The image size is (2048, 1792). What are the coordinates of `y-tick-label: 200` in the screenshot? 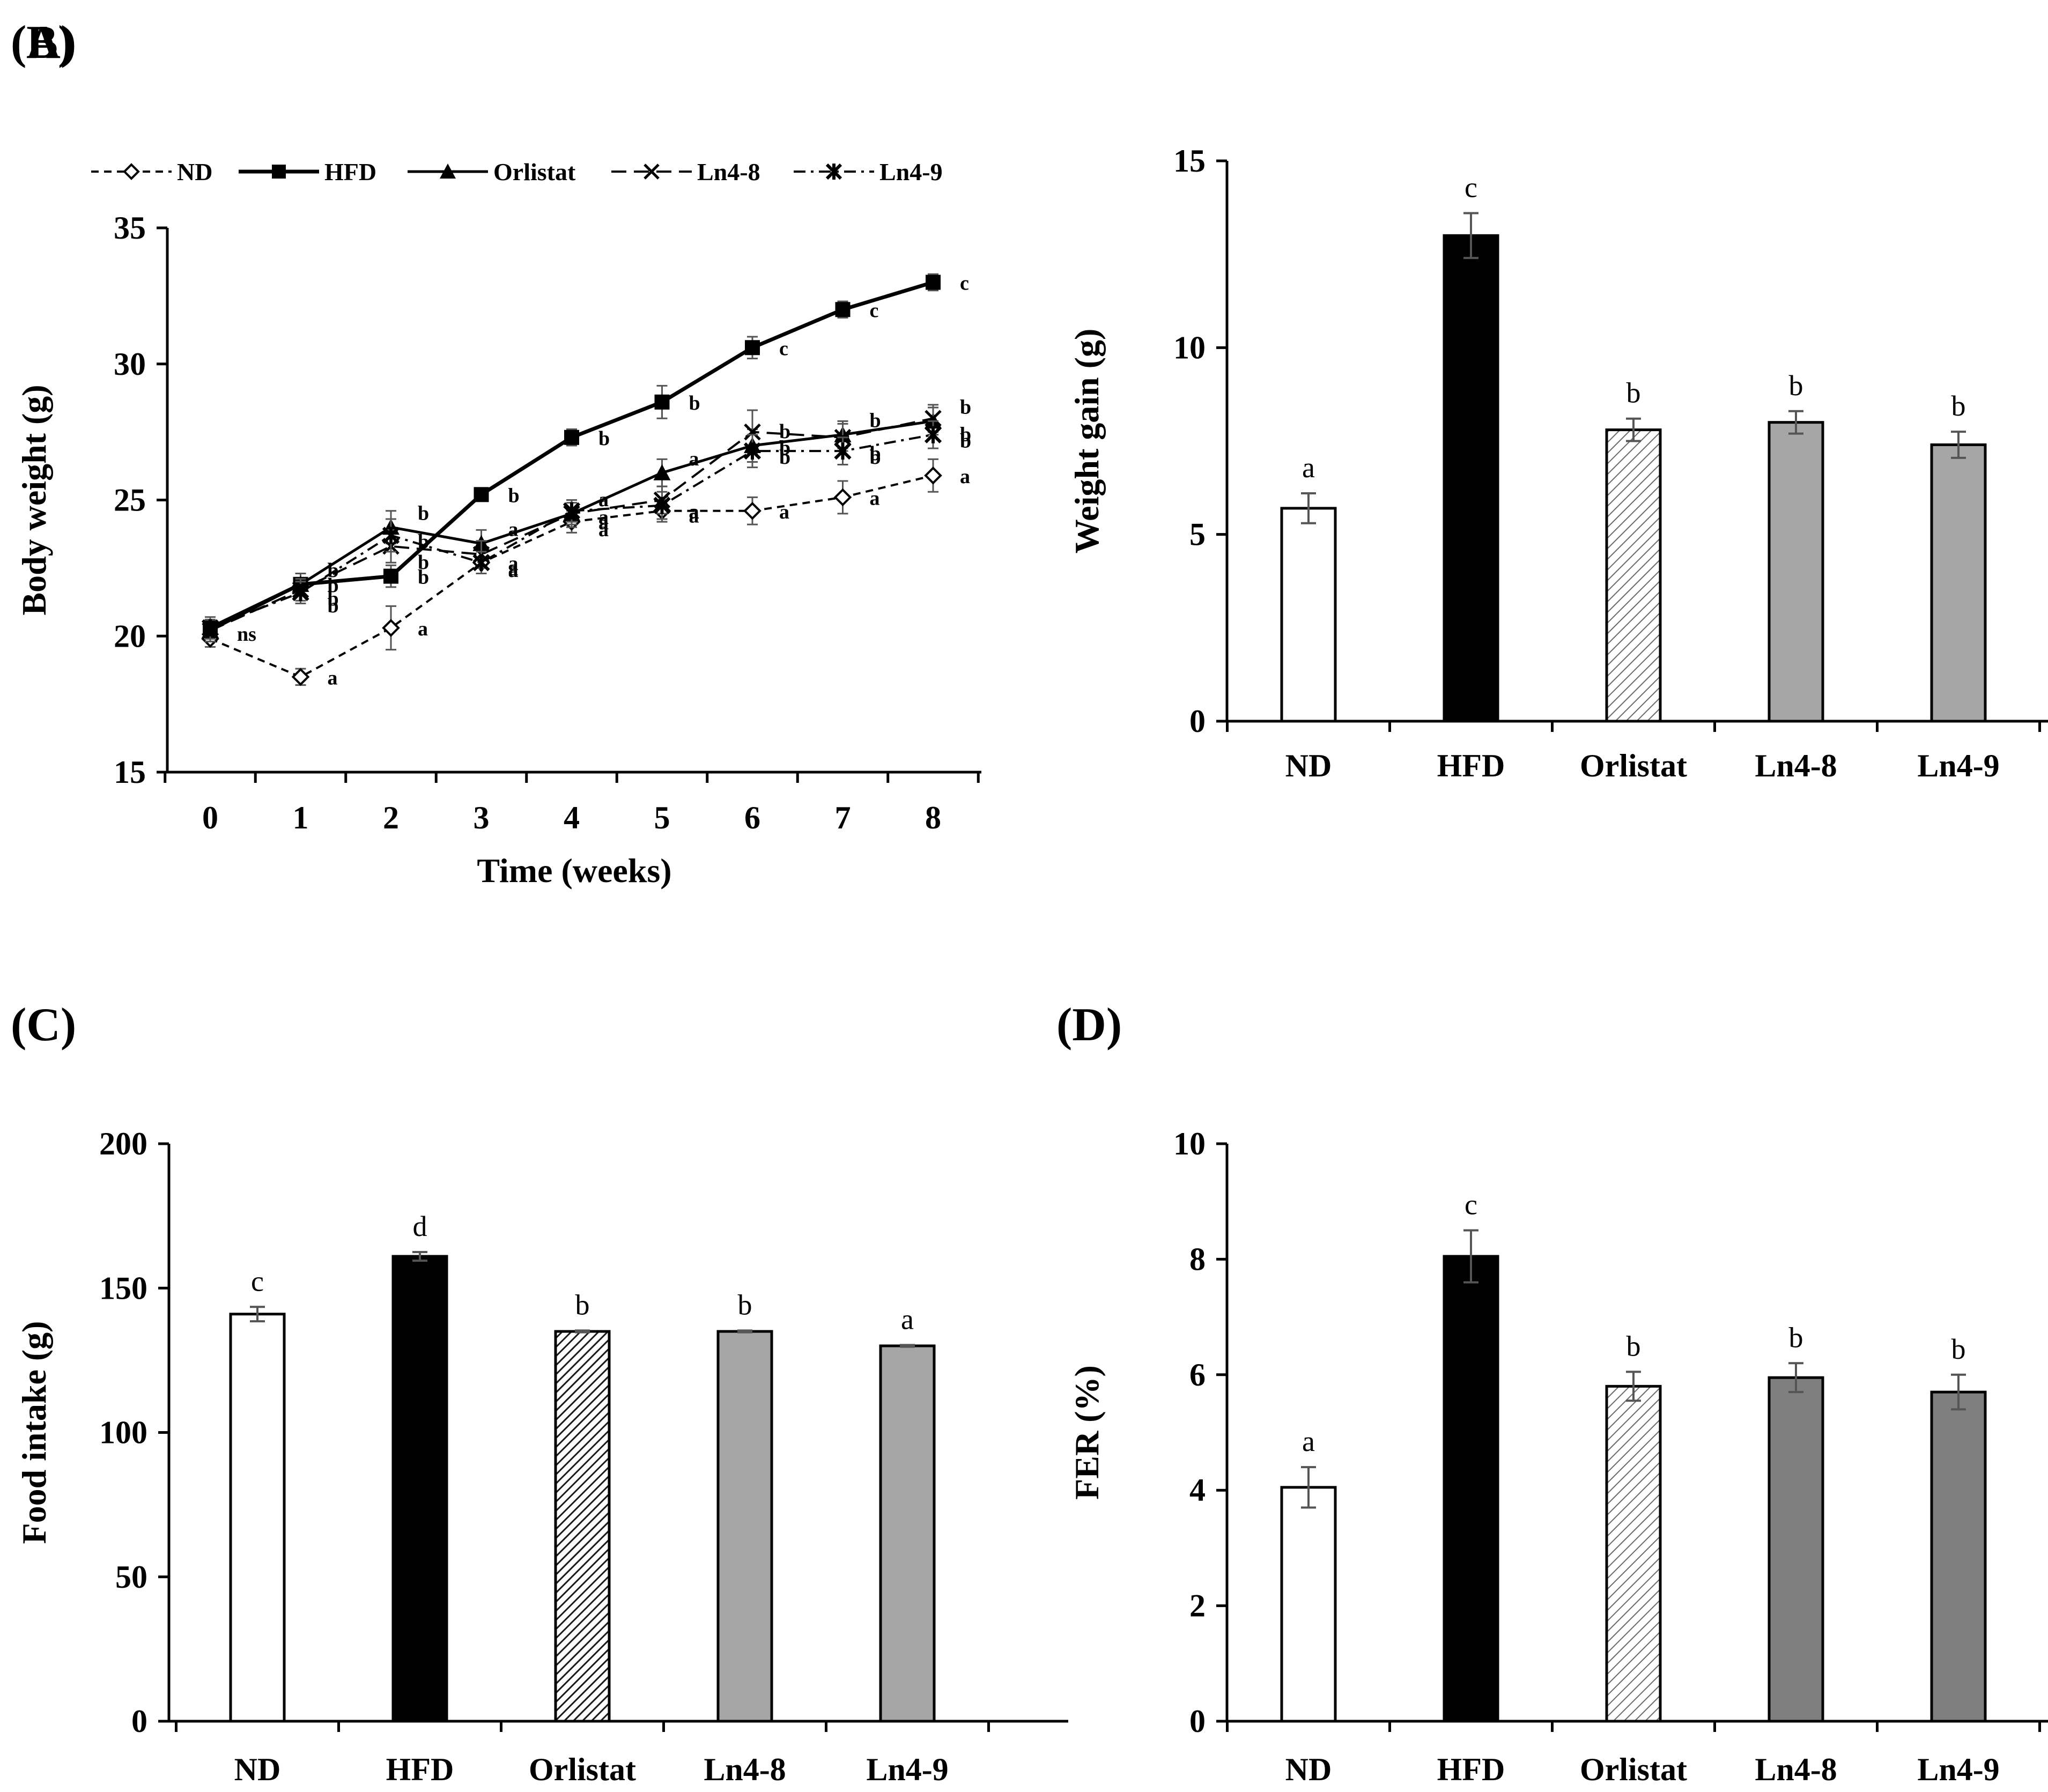 It's located at (123, 1143).